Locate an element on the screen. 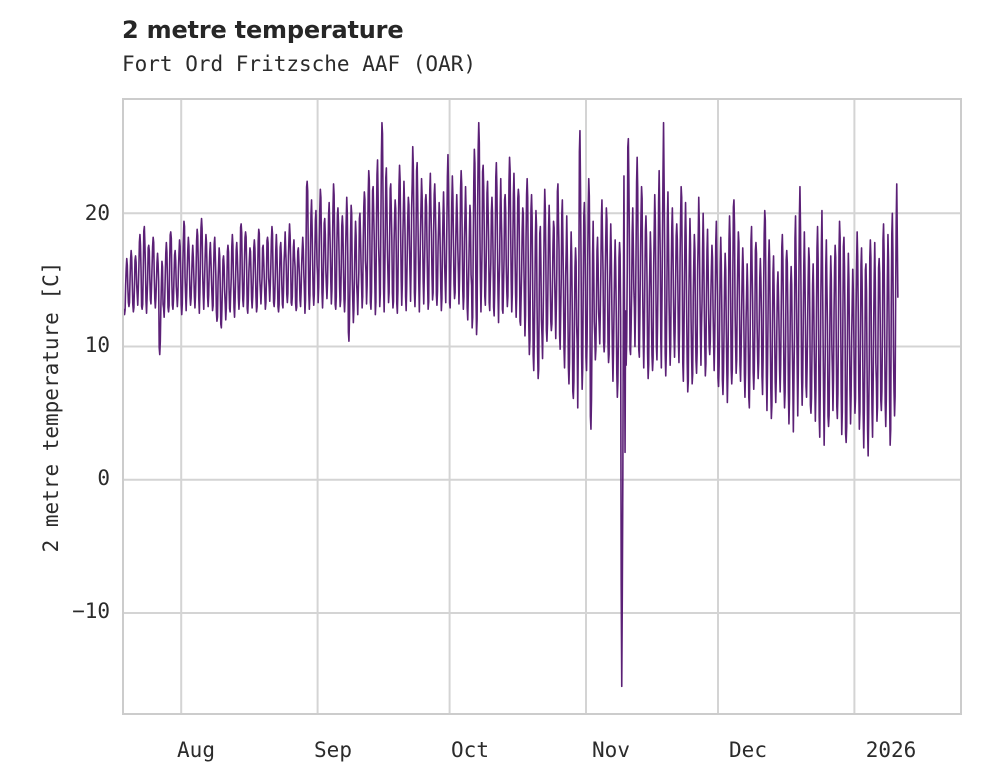 The height and width of the screenshot is (782, 981). y-tick-neg10: −10 is located at coordinates (91, 611).